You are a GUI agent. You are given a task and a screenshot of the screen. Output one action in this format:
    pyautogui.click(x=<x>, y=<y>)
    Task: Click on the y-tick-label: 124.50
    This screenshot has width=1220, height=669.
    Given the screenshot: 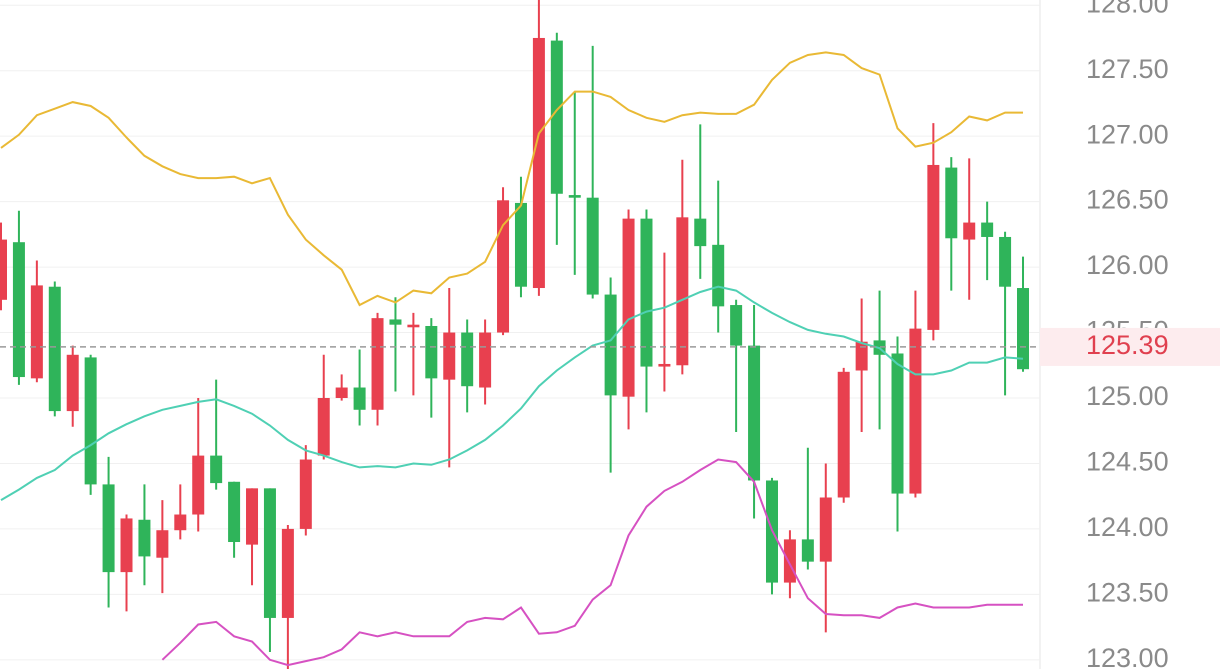 What is the action you would take?
    pyautogui.click(x=1127, y=462)
    